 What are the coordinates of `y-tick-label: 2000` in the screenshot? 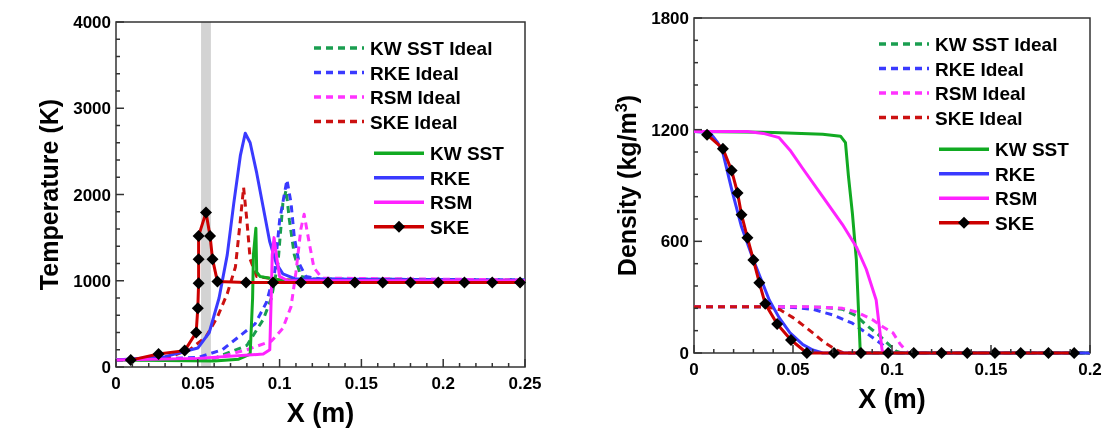 It's located at (92, 195).